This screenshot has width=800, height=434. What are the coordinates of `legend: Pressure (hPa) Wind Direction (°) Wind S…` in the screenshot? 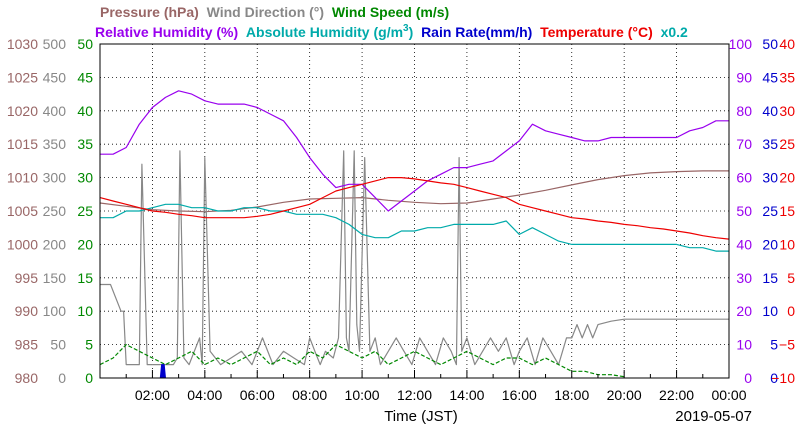 It's located at (391, 22).